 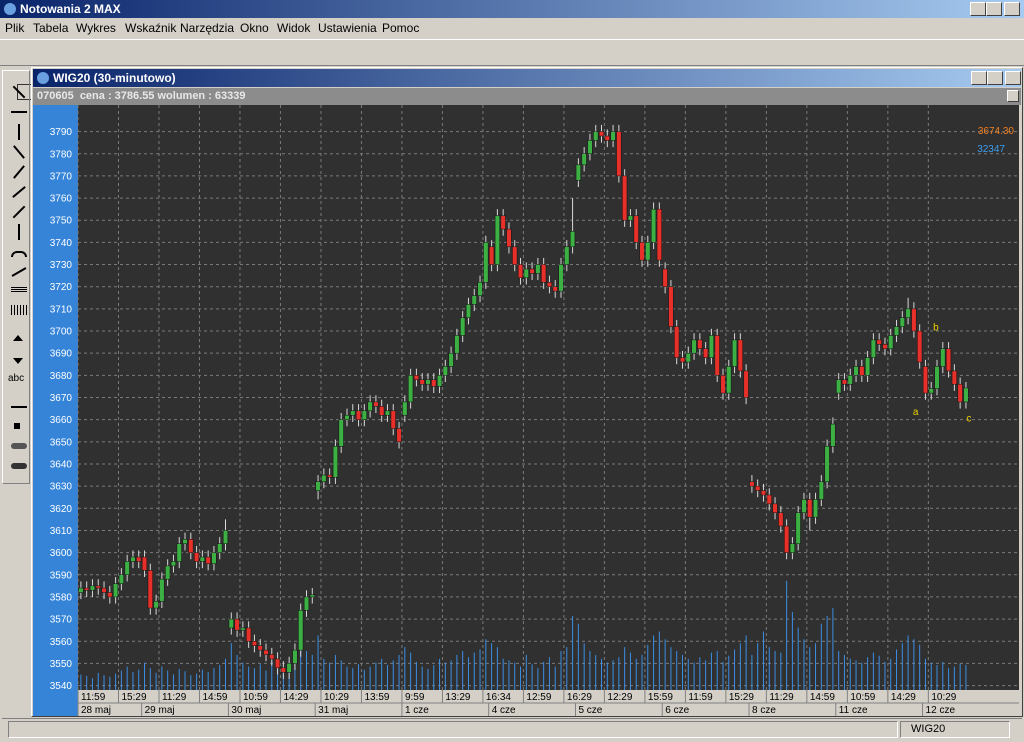 What do you see at coordinates (822, 697) in the screenshot?
I see `x-tick-label: 14:59` at bounding box center [822, 697].